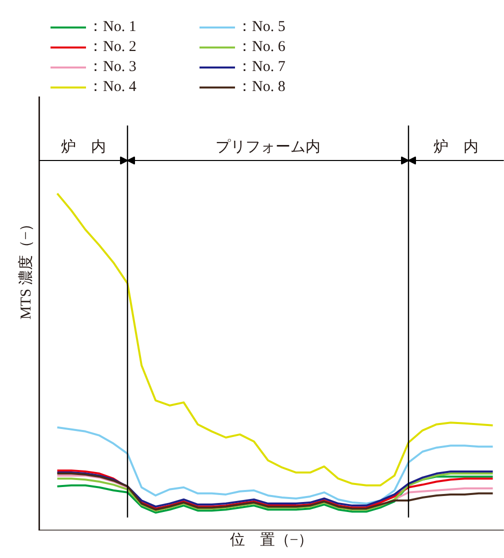 The image size is (504, 558). I want to click on legend-label: ：No. 8, so click(261, 87).